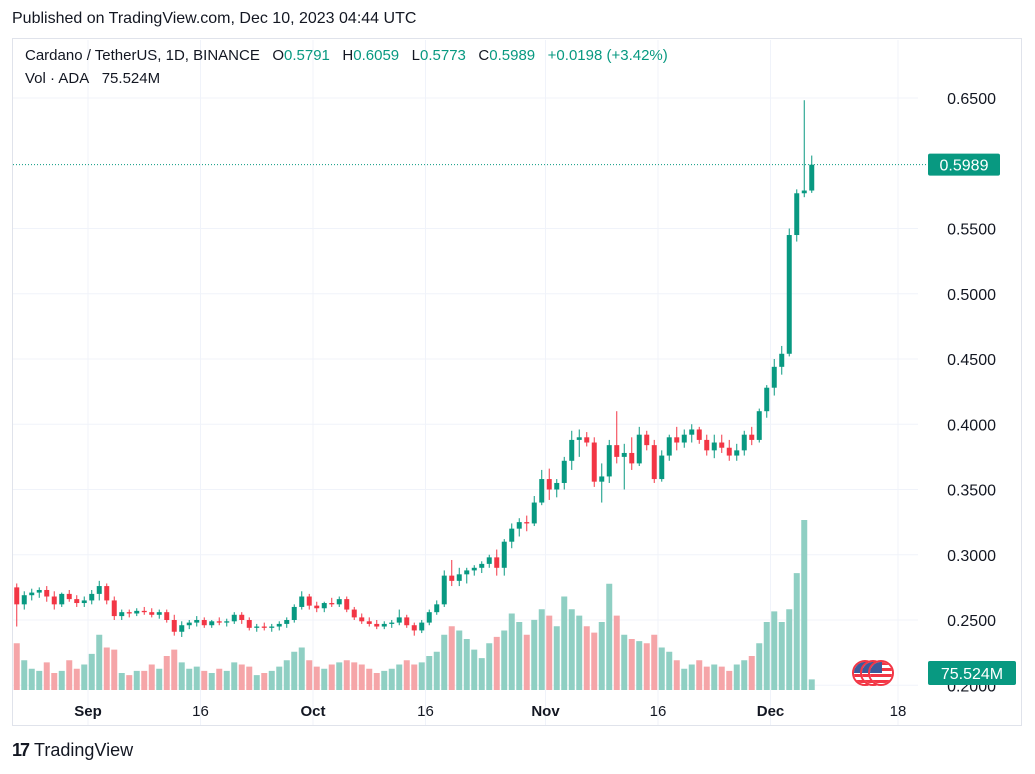 The image size is (1035, 774). I want to click on symbol-label: Cardano / TetherUS, 1D, BINANCE, so click(142, 55).